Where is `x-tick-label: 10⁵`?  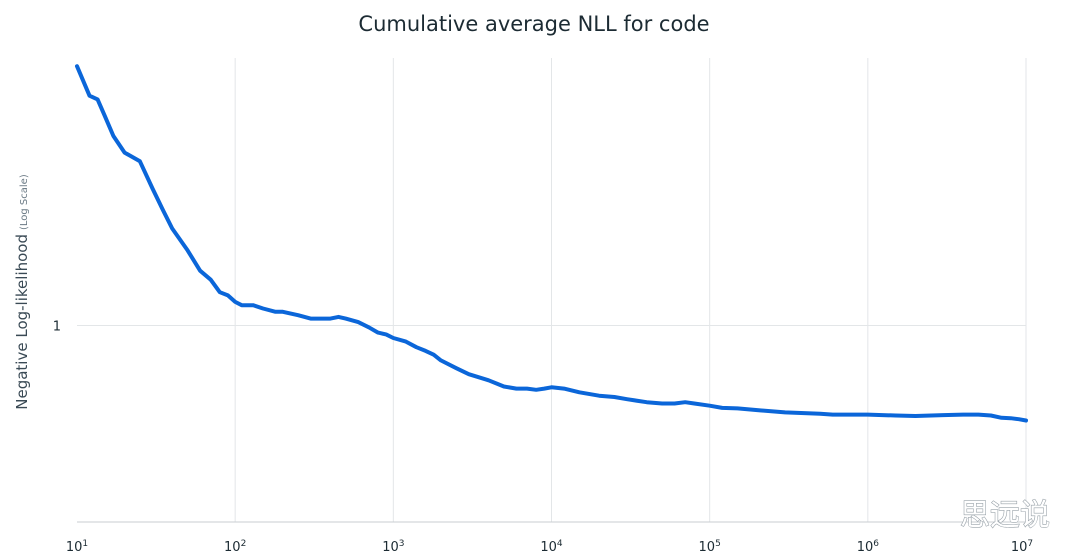
x-tick-label: 10⁵ is located at coordinates (710, 547).